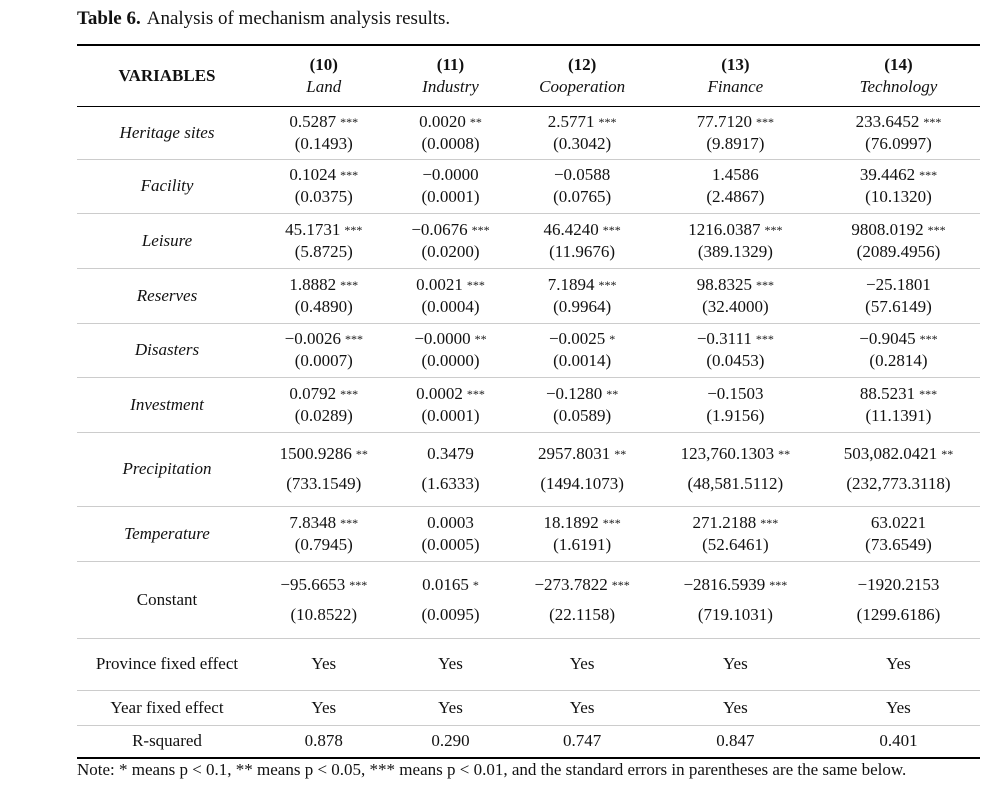 The height and width of the screenshot is (801, 1006). Describe the element at coordinates (582, 86) in the screenshot. I see `column-name: Cooperation` at that location.